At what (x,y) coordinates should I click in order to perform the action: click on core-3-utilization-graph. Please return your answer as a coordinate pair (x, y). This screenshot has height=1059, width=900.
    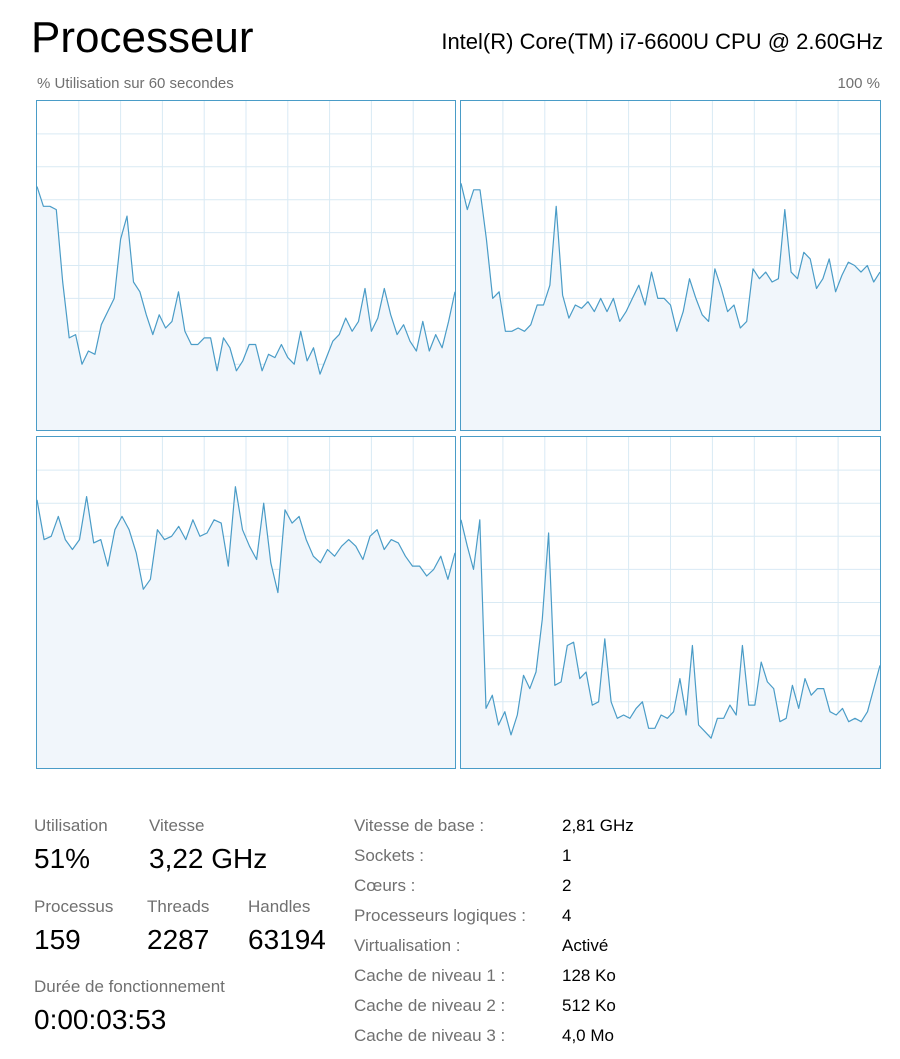
    Looking at the image, I should click on (670, 602).